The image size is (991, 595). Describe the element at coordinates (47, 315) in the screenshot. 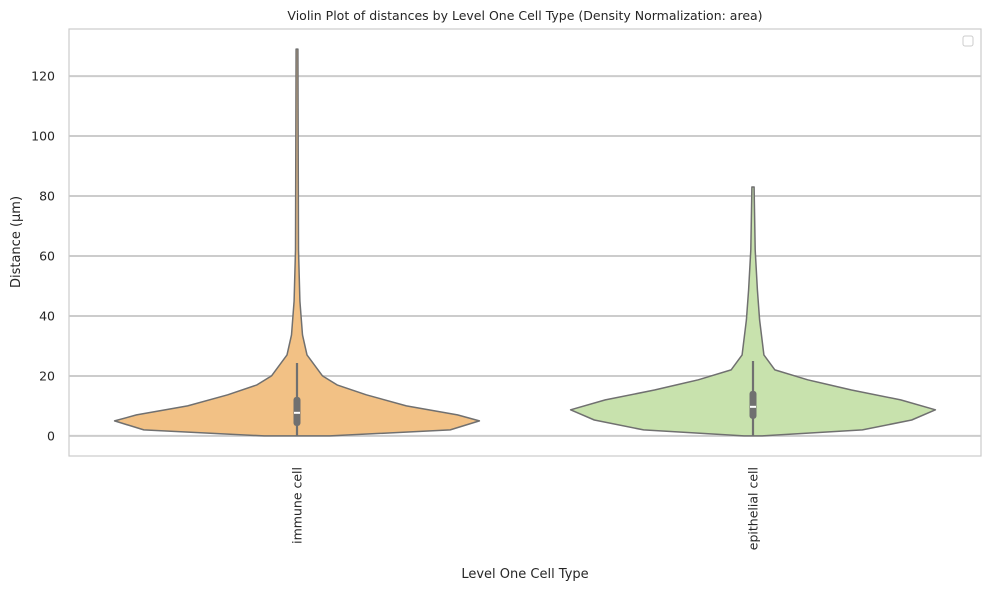

I see `y-tick-label: 40` at that location.